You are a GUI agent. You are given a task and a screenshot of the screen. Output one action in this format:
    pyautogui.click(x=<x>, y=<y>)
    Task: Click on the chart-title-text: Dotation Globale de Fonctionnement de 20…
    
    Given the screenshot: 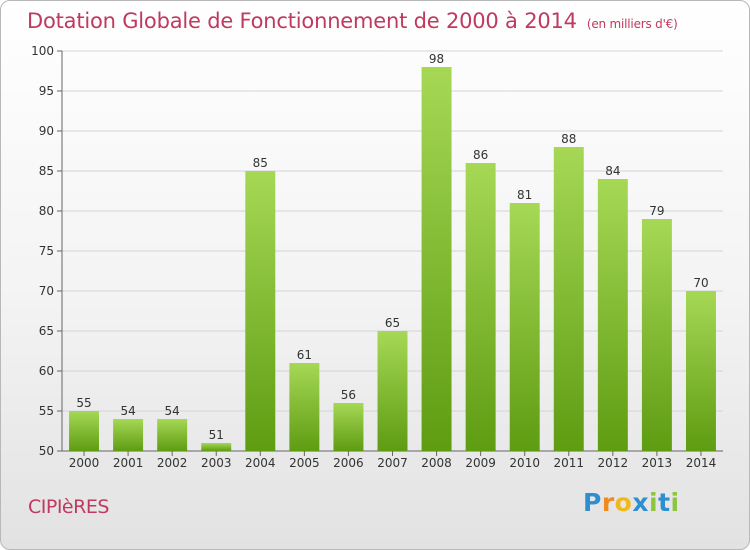 What is the action you would take?
    pyautogui.click(x=302, y=21)
    